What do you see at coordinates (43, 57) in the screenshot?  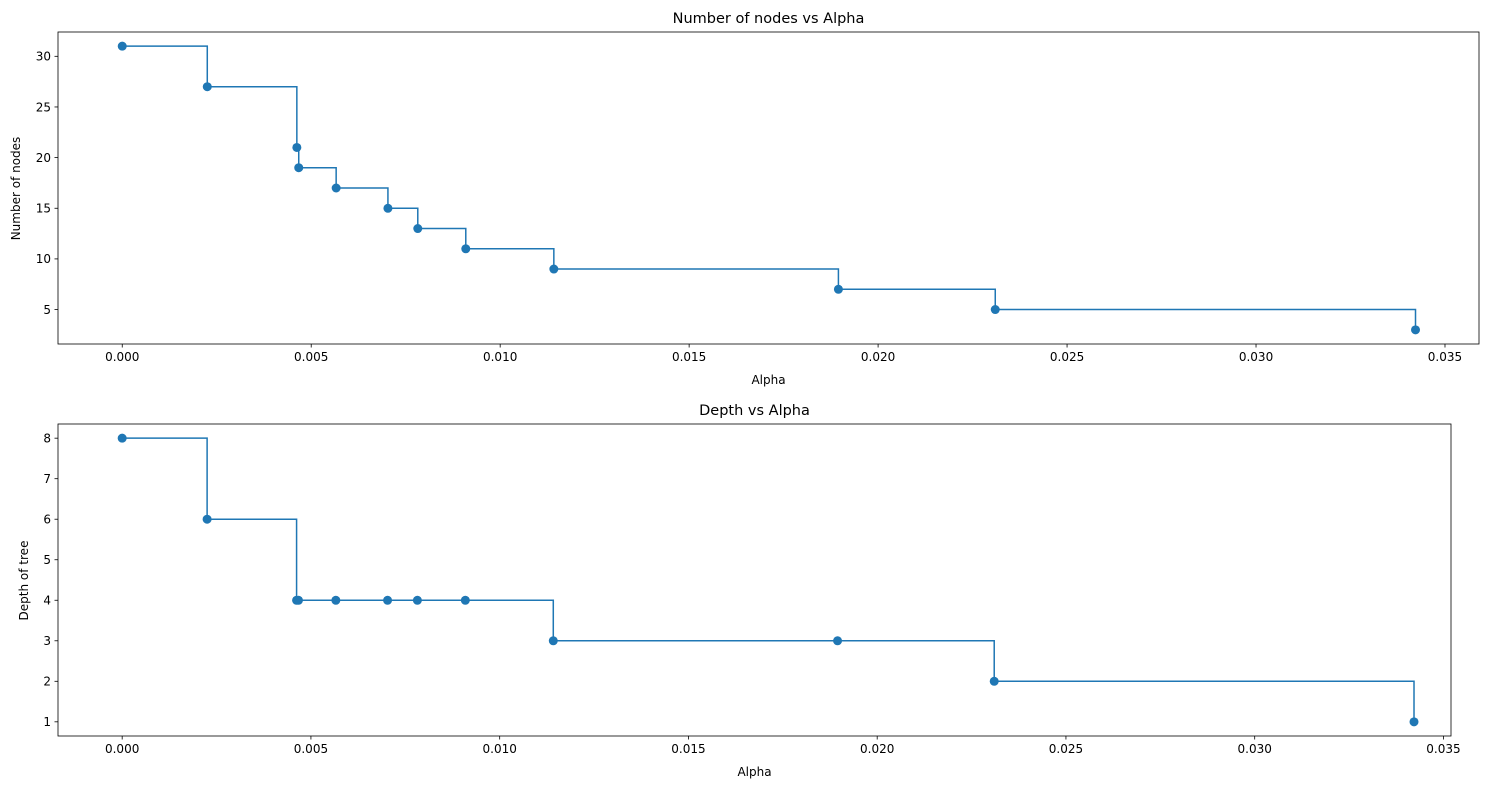 I see `y-tick-label: 30` at bounding box center [43, 57].